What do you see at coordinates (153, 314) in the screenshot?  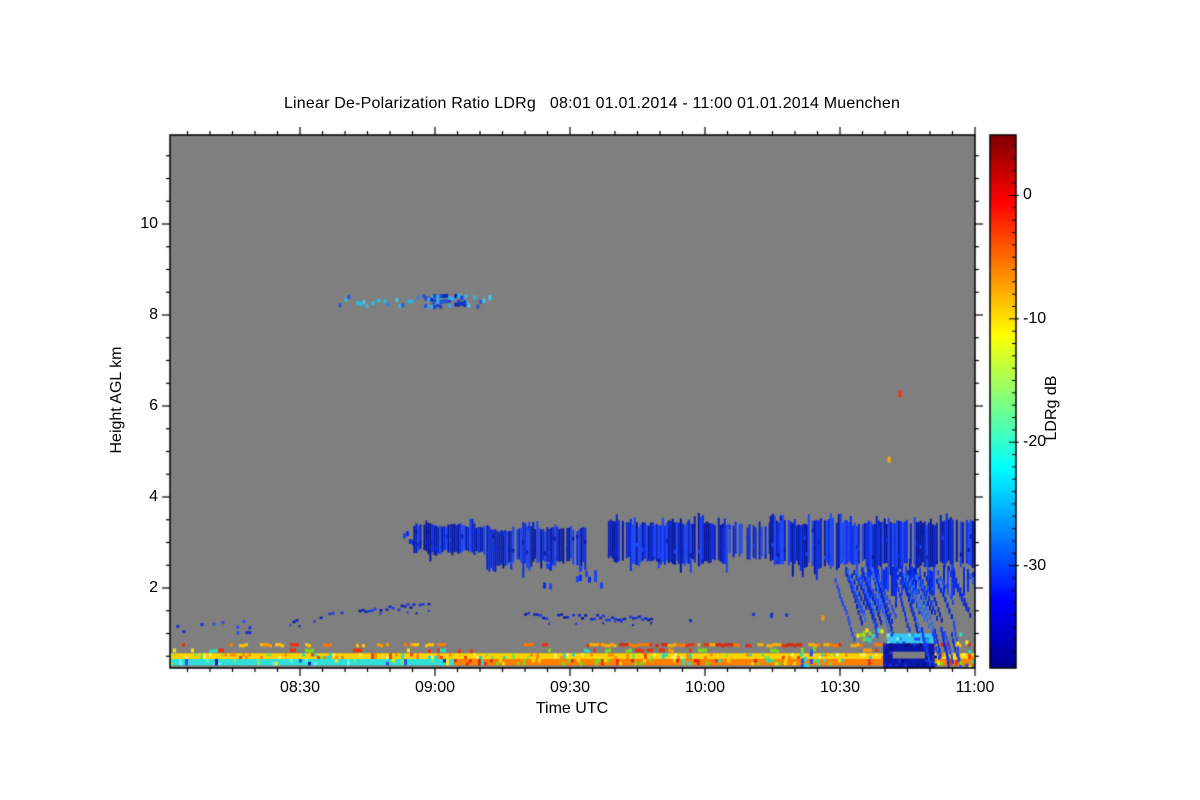 I see `y-tick-label: 8` at bounding box center [153, 314].